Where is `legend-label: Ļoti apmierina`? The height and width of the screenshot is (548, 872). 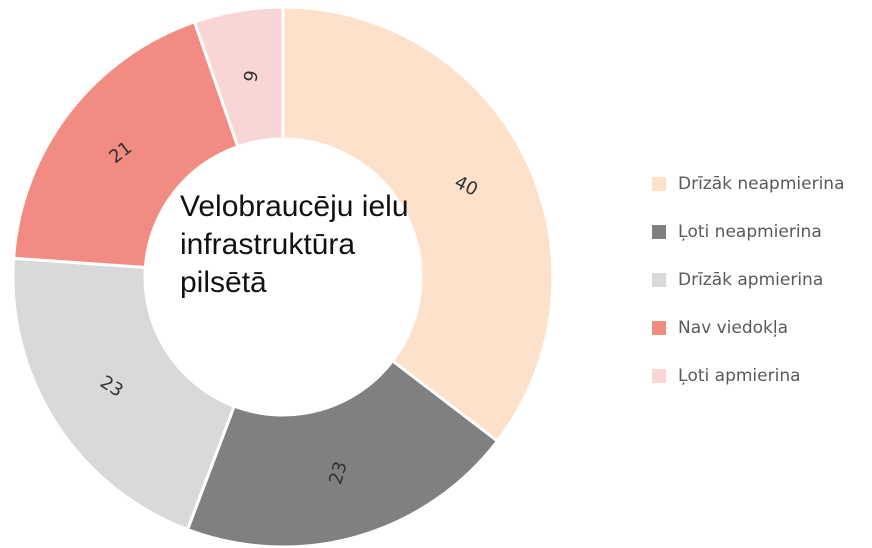
legend-label: Ļoti apmierina is located at coordinates (739, 376).